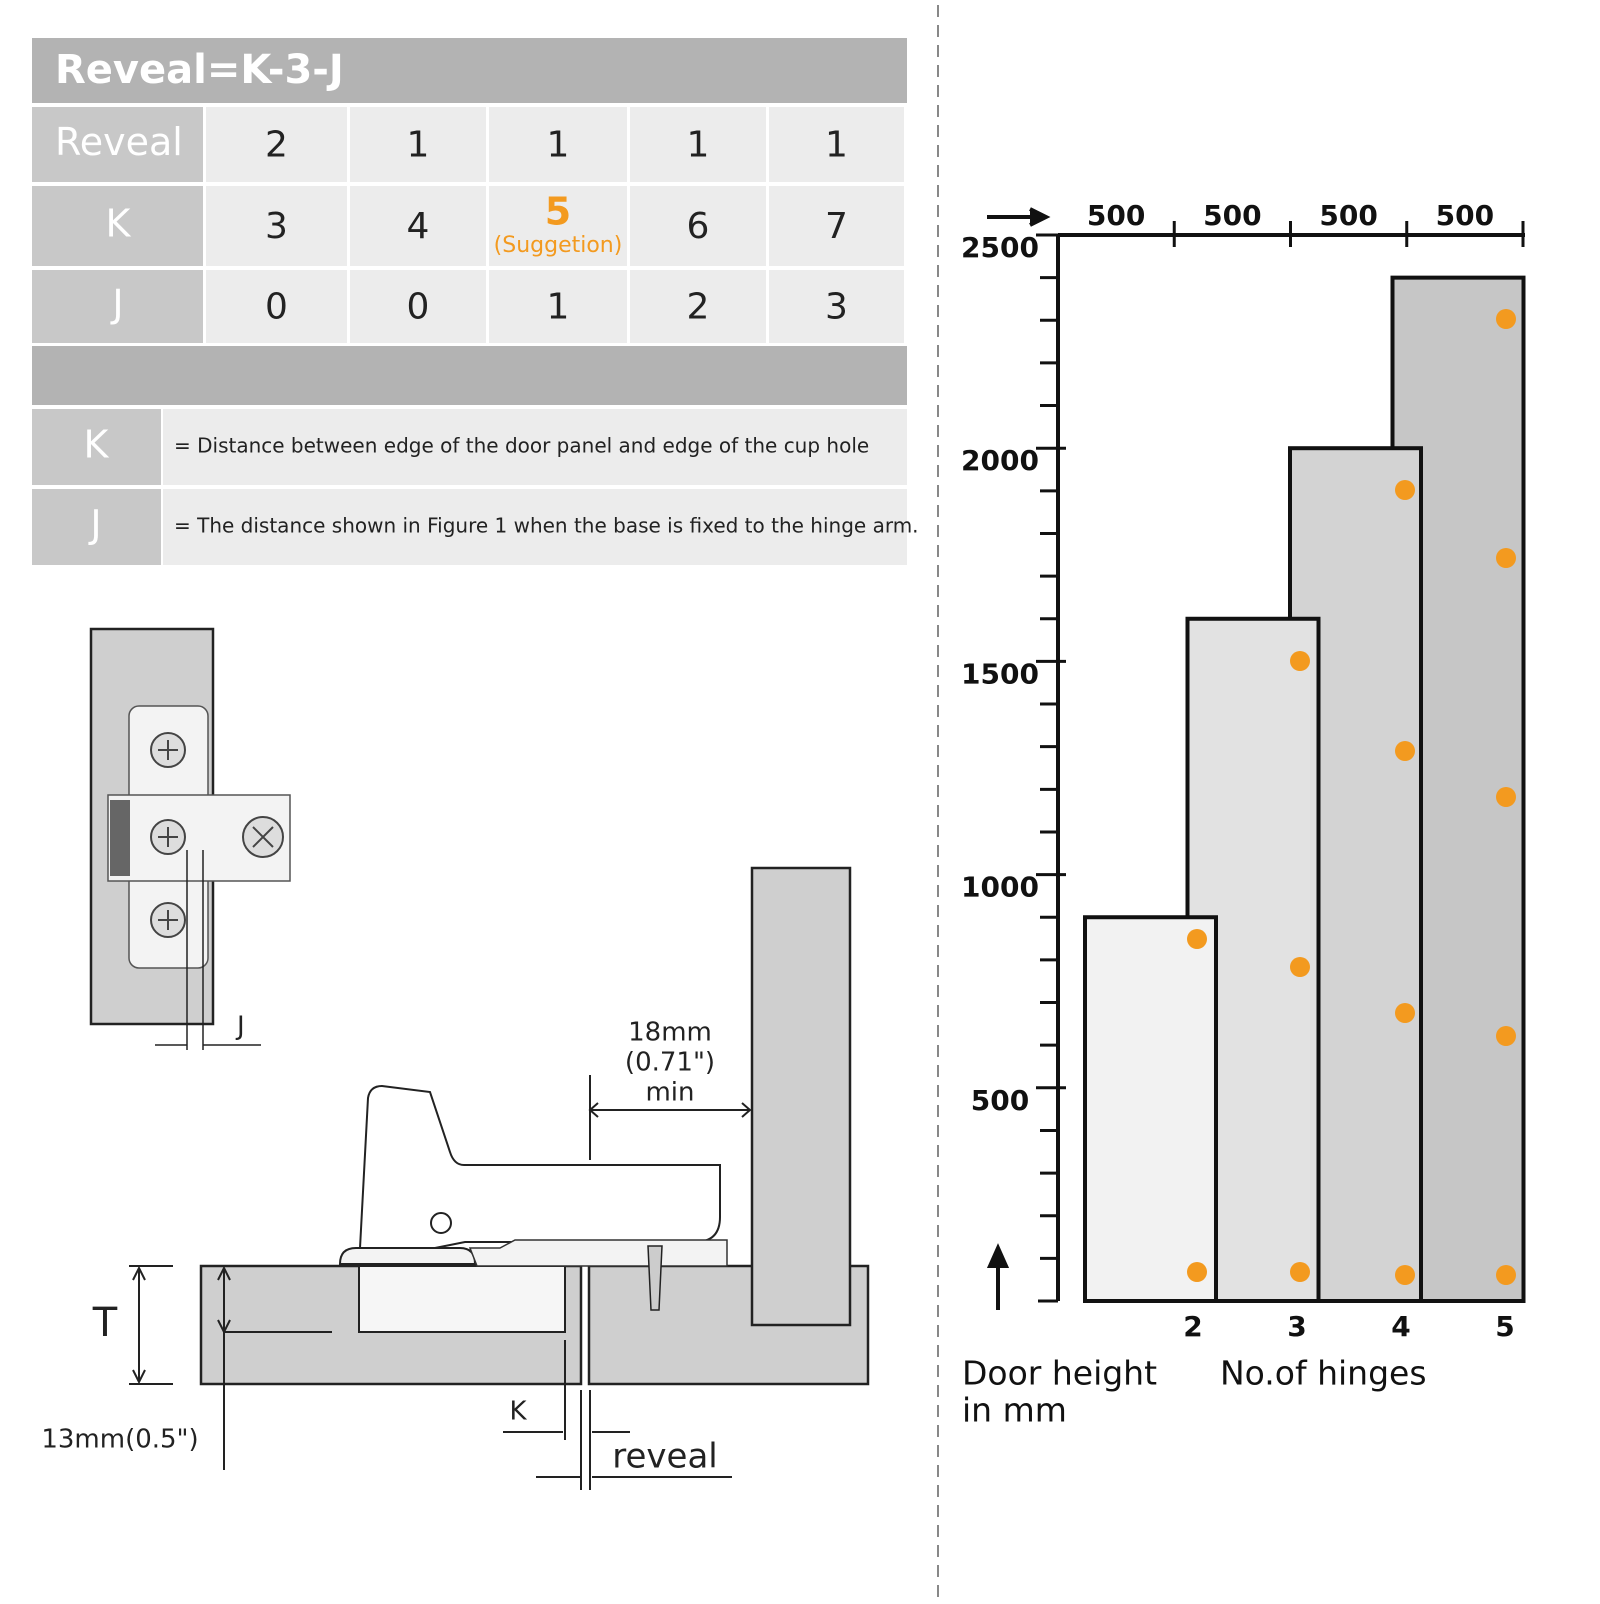 The width and height of the screenshot is (1600, 1604). What do you see at coordinates (151, 1325) in the screenshot?
I see `dimension-t` at bounding box center [151, 1325].